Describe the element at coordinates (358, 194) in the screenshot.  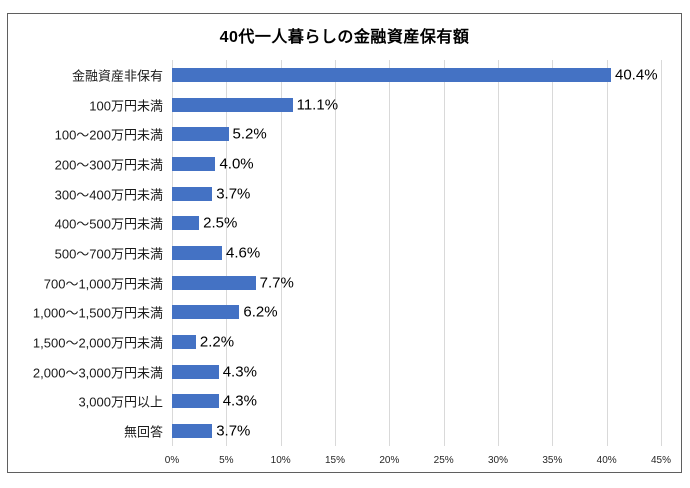
I see `bar-row: 300～400万円未満 3.7%` at that location.